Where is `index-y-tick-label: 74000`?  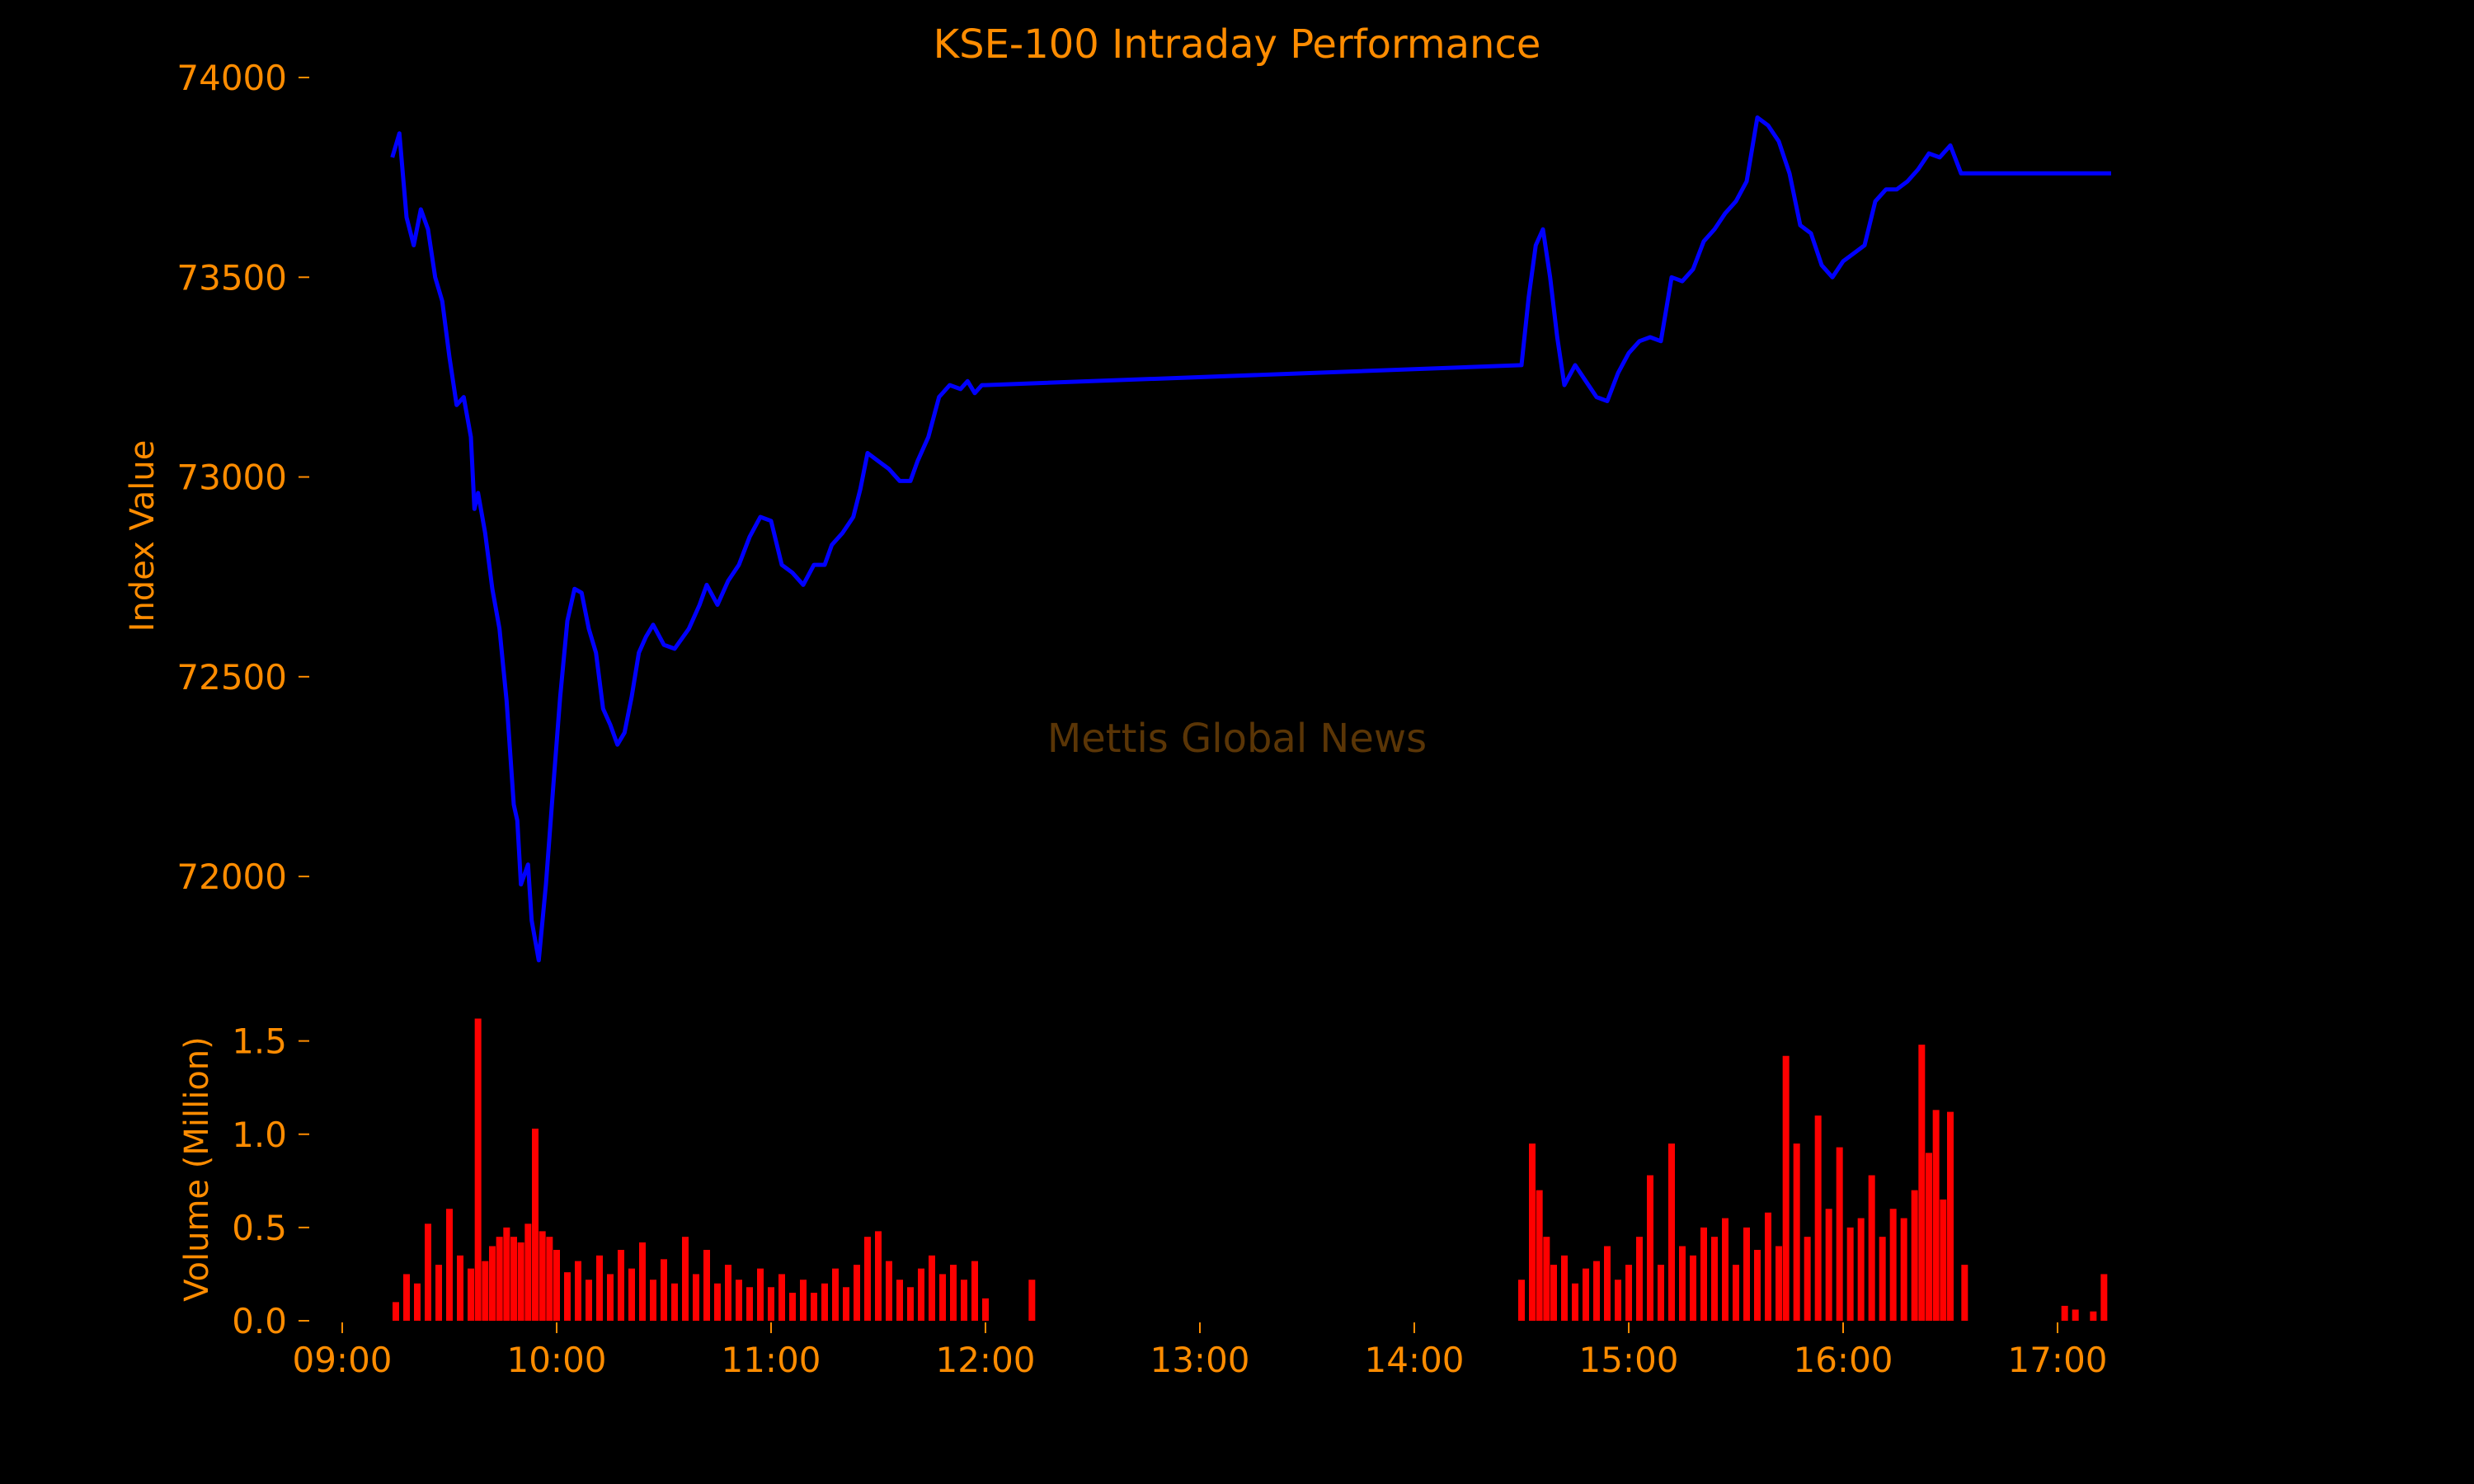 index-y-tick-label: 74000 is located at coordinates (231, 78).